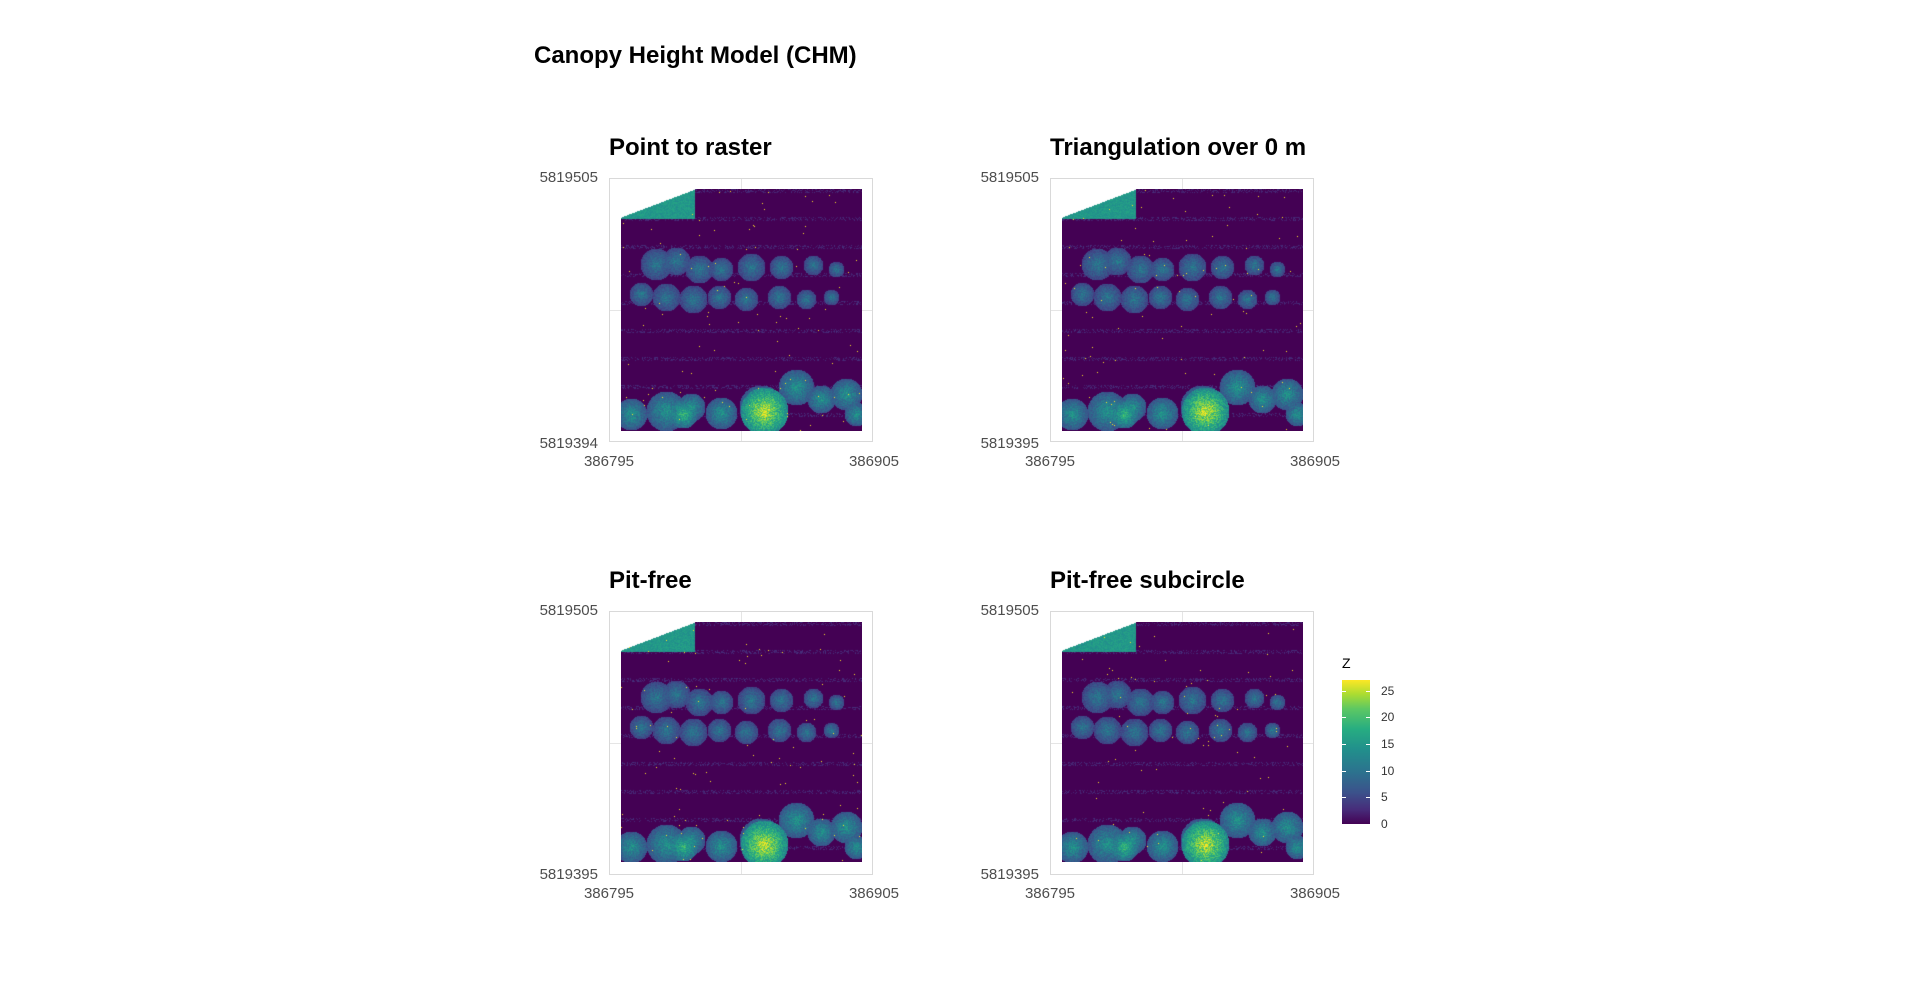 The image size is (1920, 991). Describe the element at coordinates (1178, 147) in the screenshot. I see `panel-title-triangulation: Triangulation over 0 m` at that location.